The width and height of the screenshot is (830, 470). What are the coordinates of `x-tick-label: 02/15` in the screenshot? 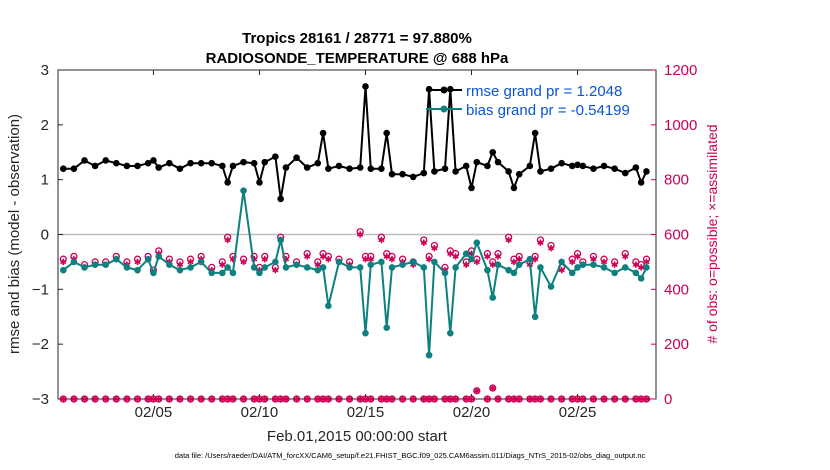 It's located at (366, 412).